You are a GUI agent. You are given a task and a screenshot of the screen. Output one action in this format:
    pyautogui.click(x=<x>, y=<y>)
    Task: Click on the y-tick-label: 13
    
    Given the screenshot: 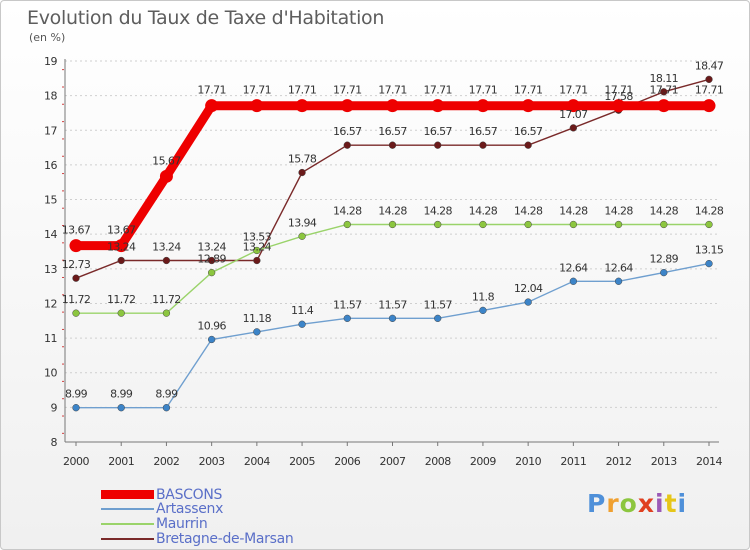 What is the action you would take?
    pyautogui.click(x=50, y=269)
    